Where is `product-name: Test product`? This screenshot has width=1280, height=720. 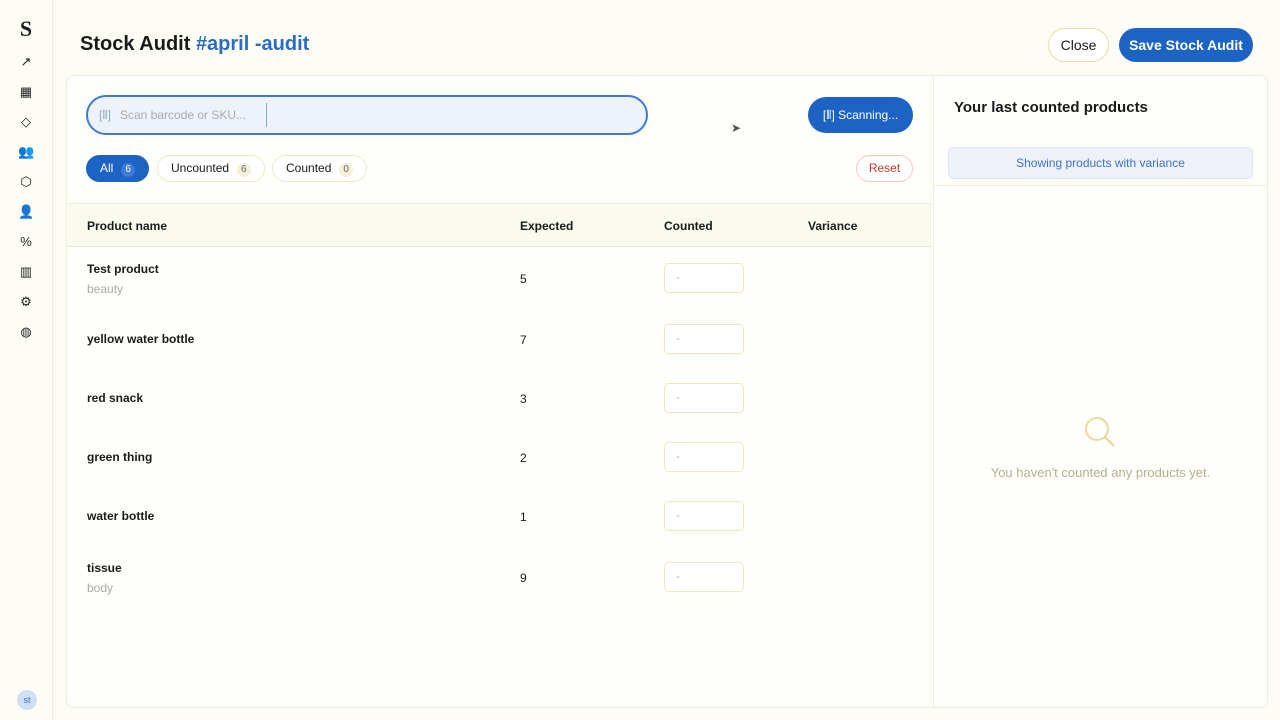
product-name: Test product is located at coordinates (123, 269).